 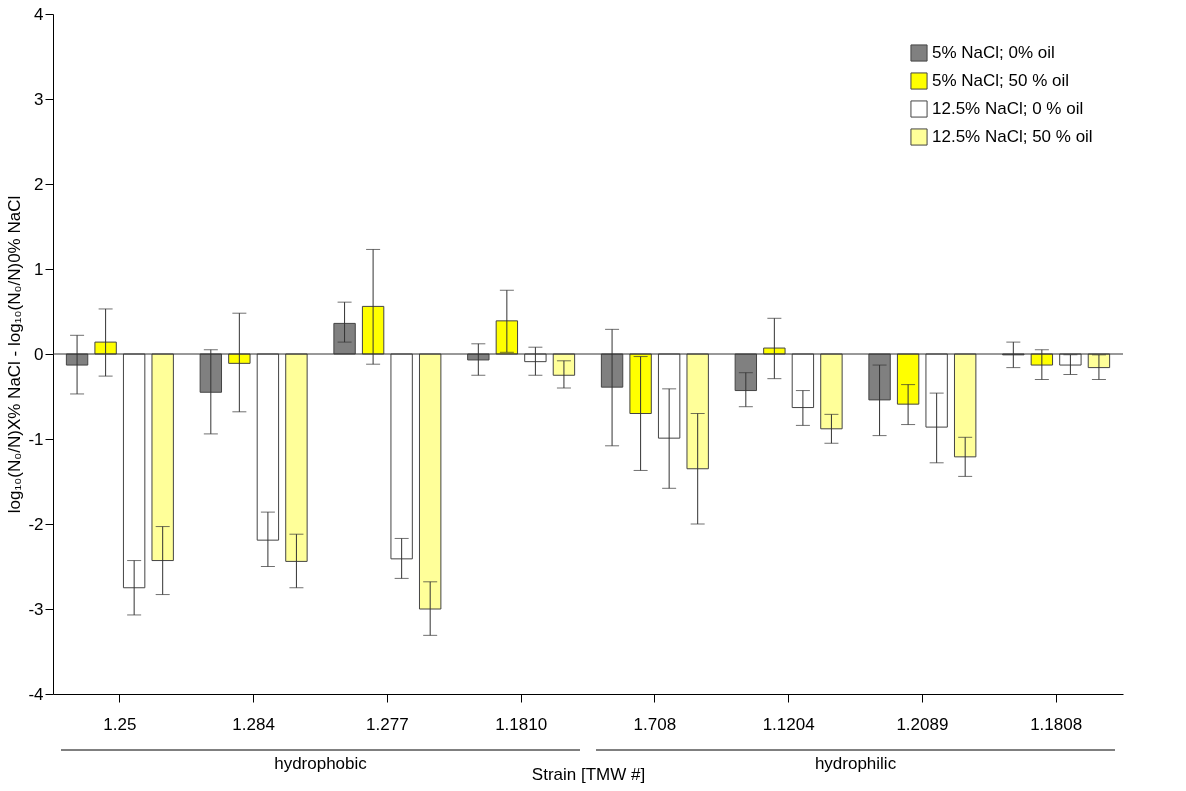 What do you see at coordinates (655, 724) in the screenshot?
I see `x-tick-label: 1.708` at bounding box center [655, 724].